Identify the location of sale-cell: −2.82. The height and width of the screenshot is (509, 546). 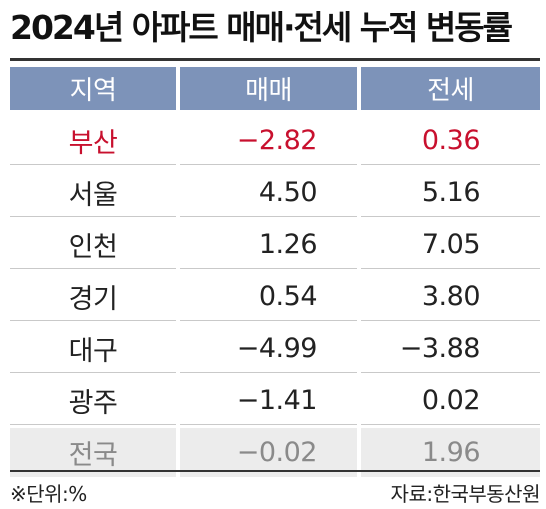
(268, 140).